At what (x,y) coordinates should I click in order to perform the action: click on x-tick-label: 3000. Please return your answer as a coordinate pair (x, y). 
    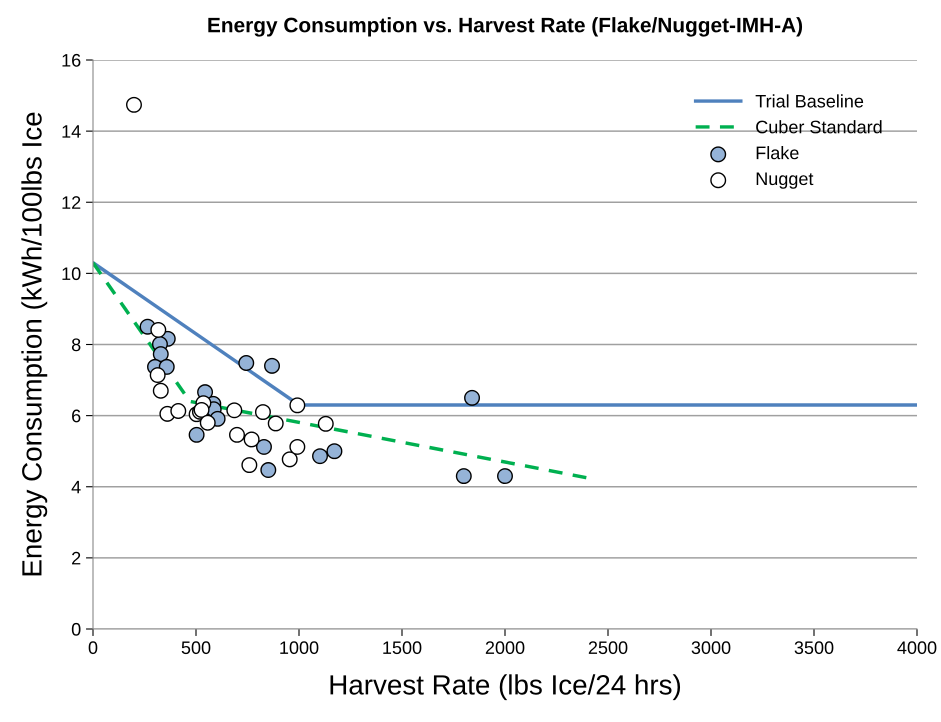
    Looking at the image, I should click on (711, 647).